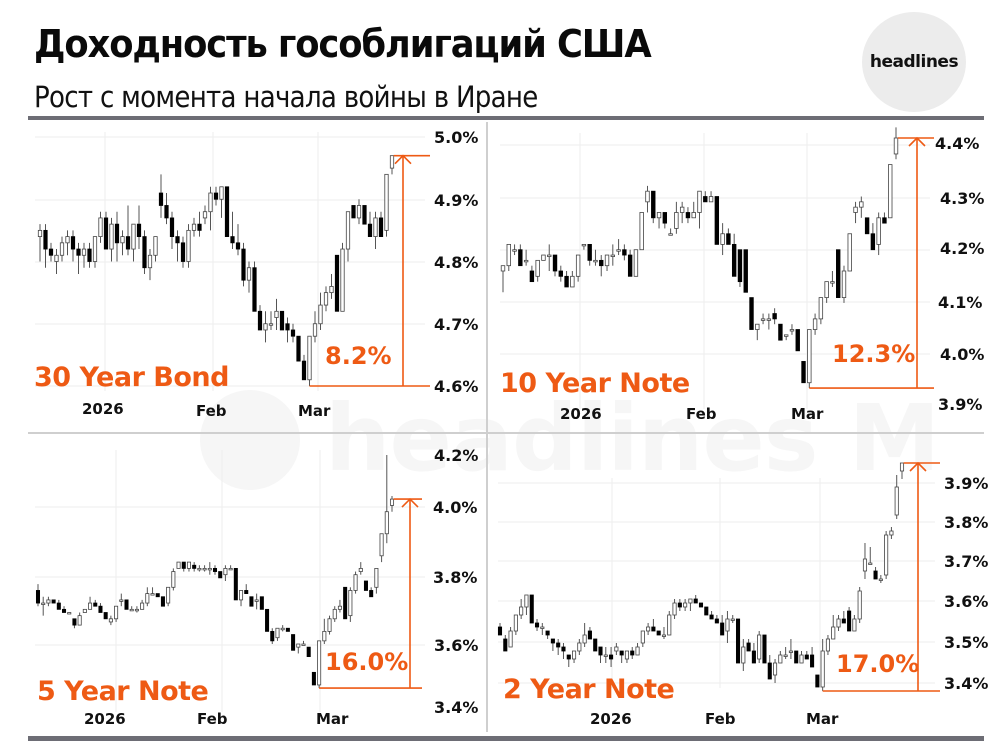  Describe the element at coordinates (123, 691) in the screenshot. I see `panel-title-5-year: 5 Year Note` at that location.